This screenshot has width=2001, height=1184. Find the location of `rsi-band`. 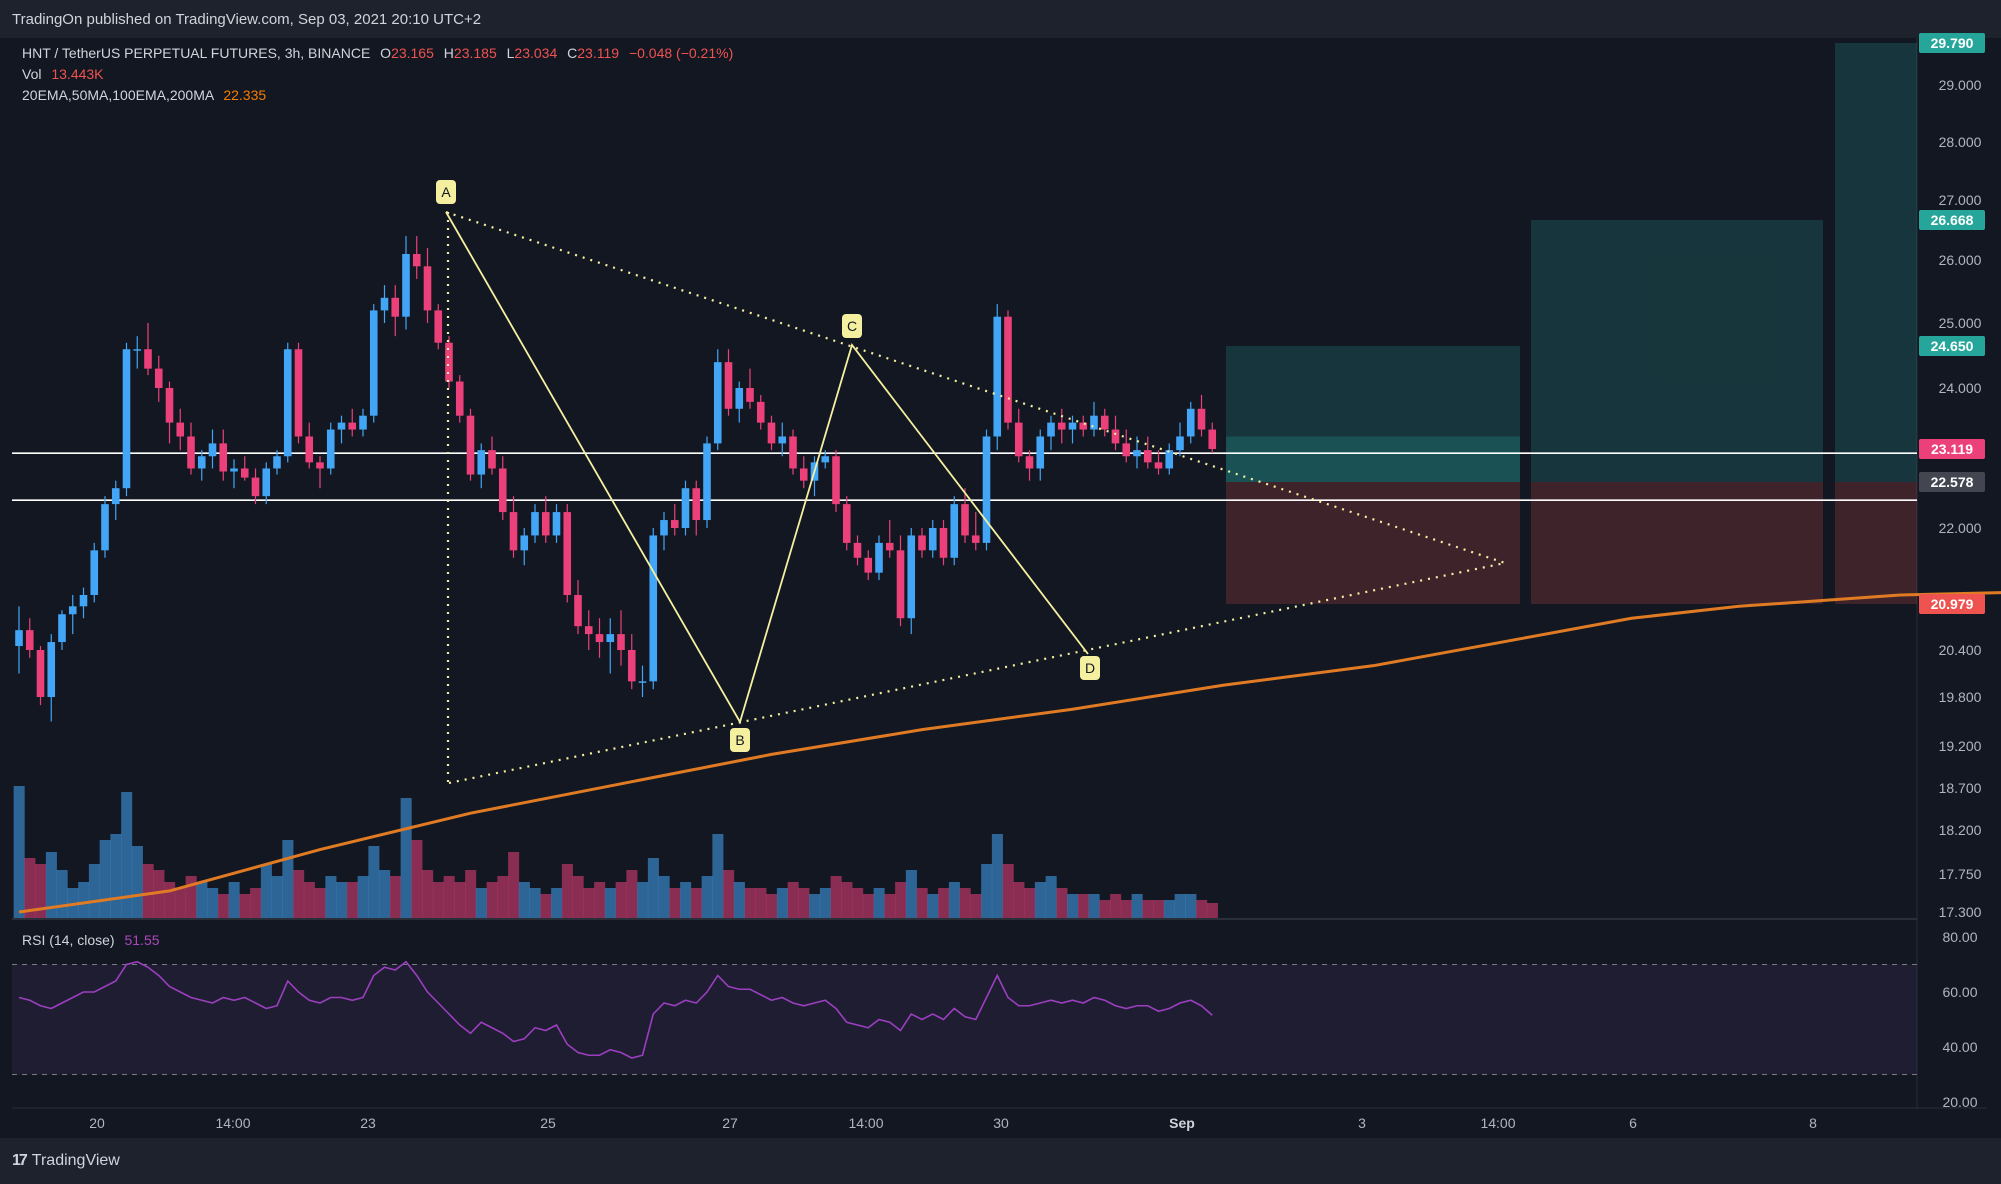

rsi-band is located at coordinates (964, 1019).